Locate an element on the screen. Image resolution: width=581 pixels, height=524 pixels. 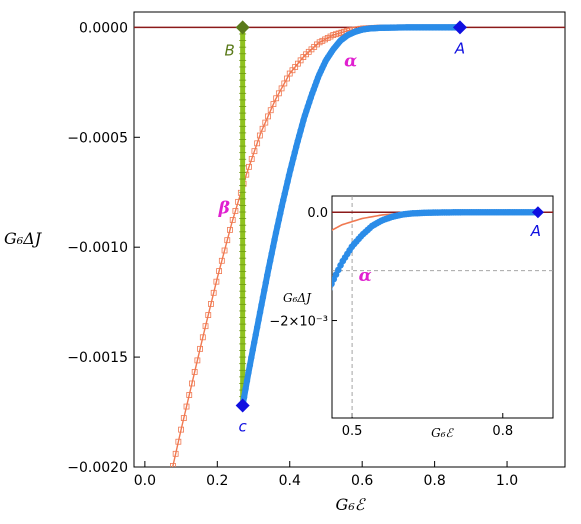
main-x-tick-label: 0.4 is located at coordinates (290, 481).